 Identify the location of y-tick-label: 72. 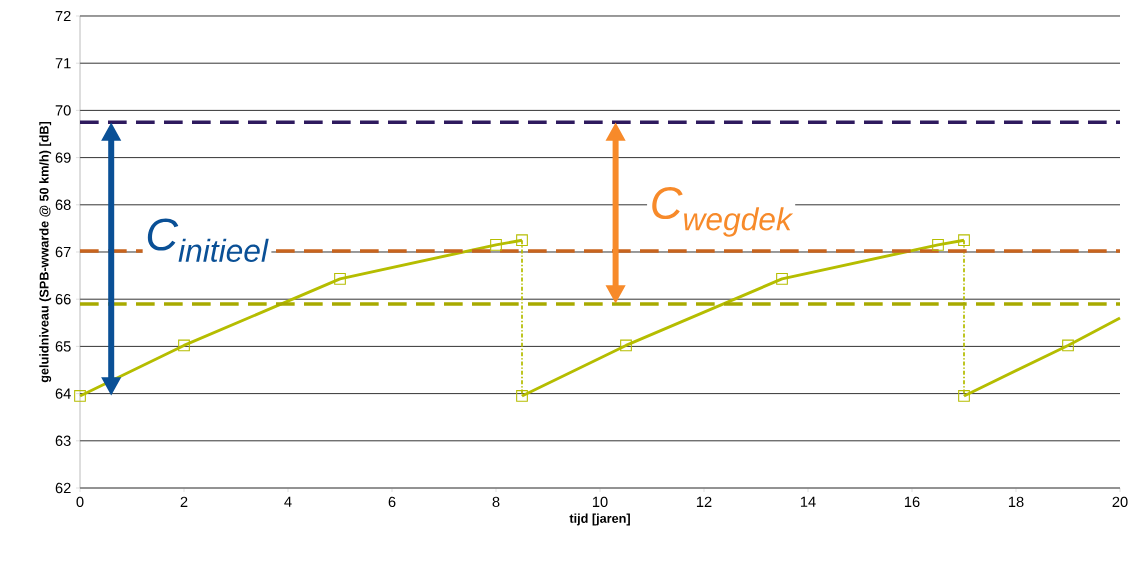
(63, 16).